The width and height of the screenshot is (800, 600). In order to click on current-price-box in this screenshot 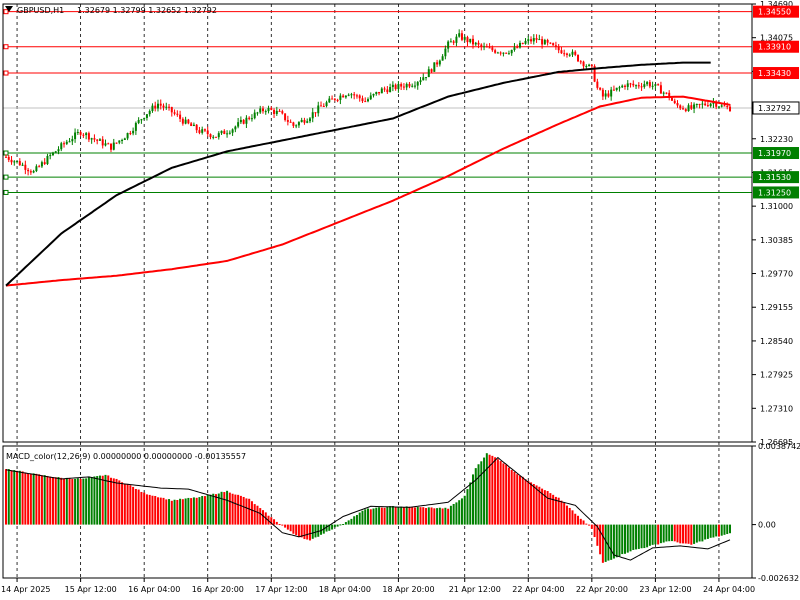, I will do `click(776, 108)`.